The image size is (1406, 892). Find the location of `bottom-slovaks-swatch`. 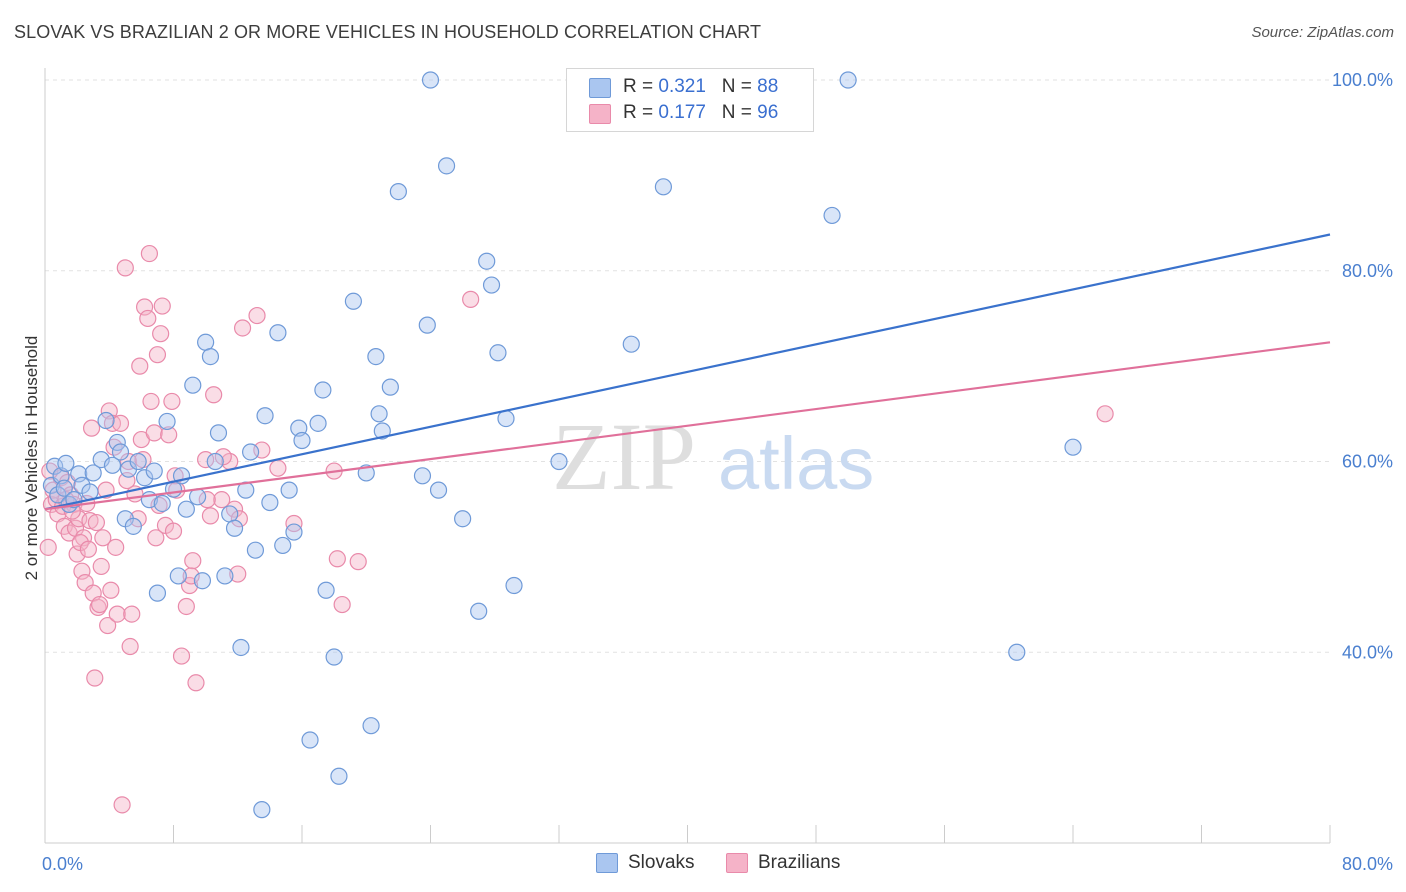

bottom-slovaks-swatch is located at coordinates (607, 863).